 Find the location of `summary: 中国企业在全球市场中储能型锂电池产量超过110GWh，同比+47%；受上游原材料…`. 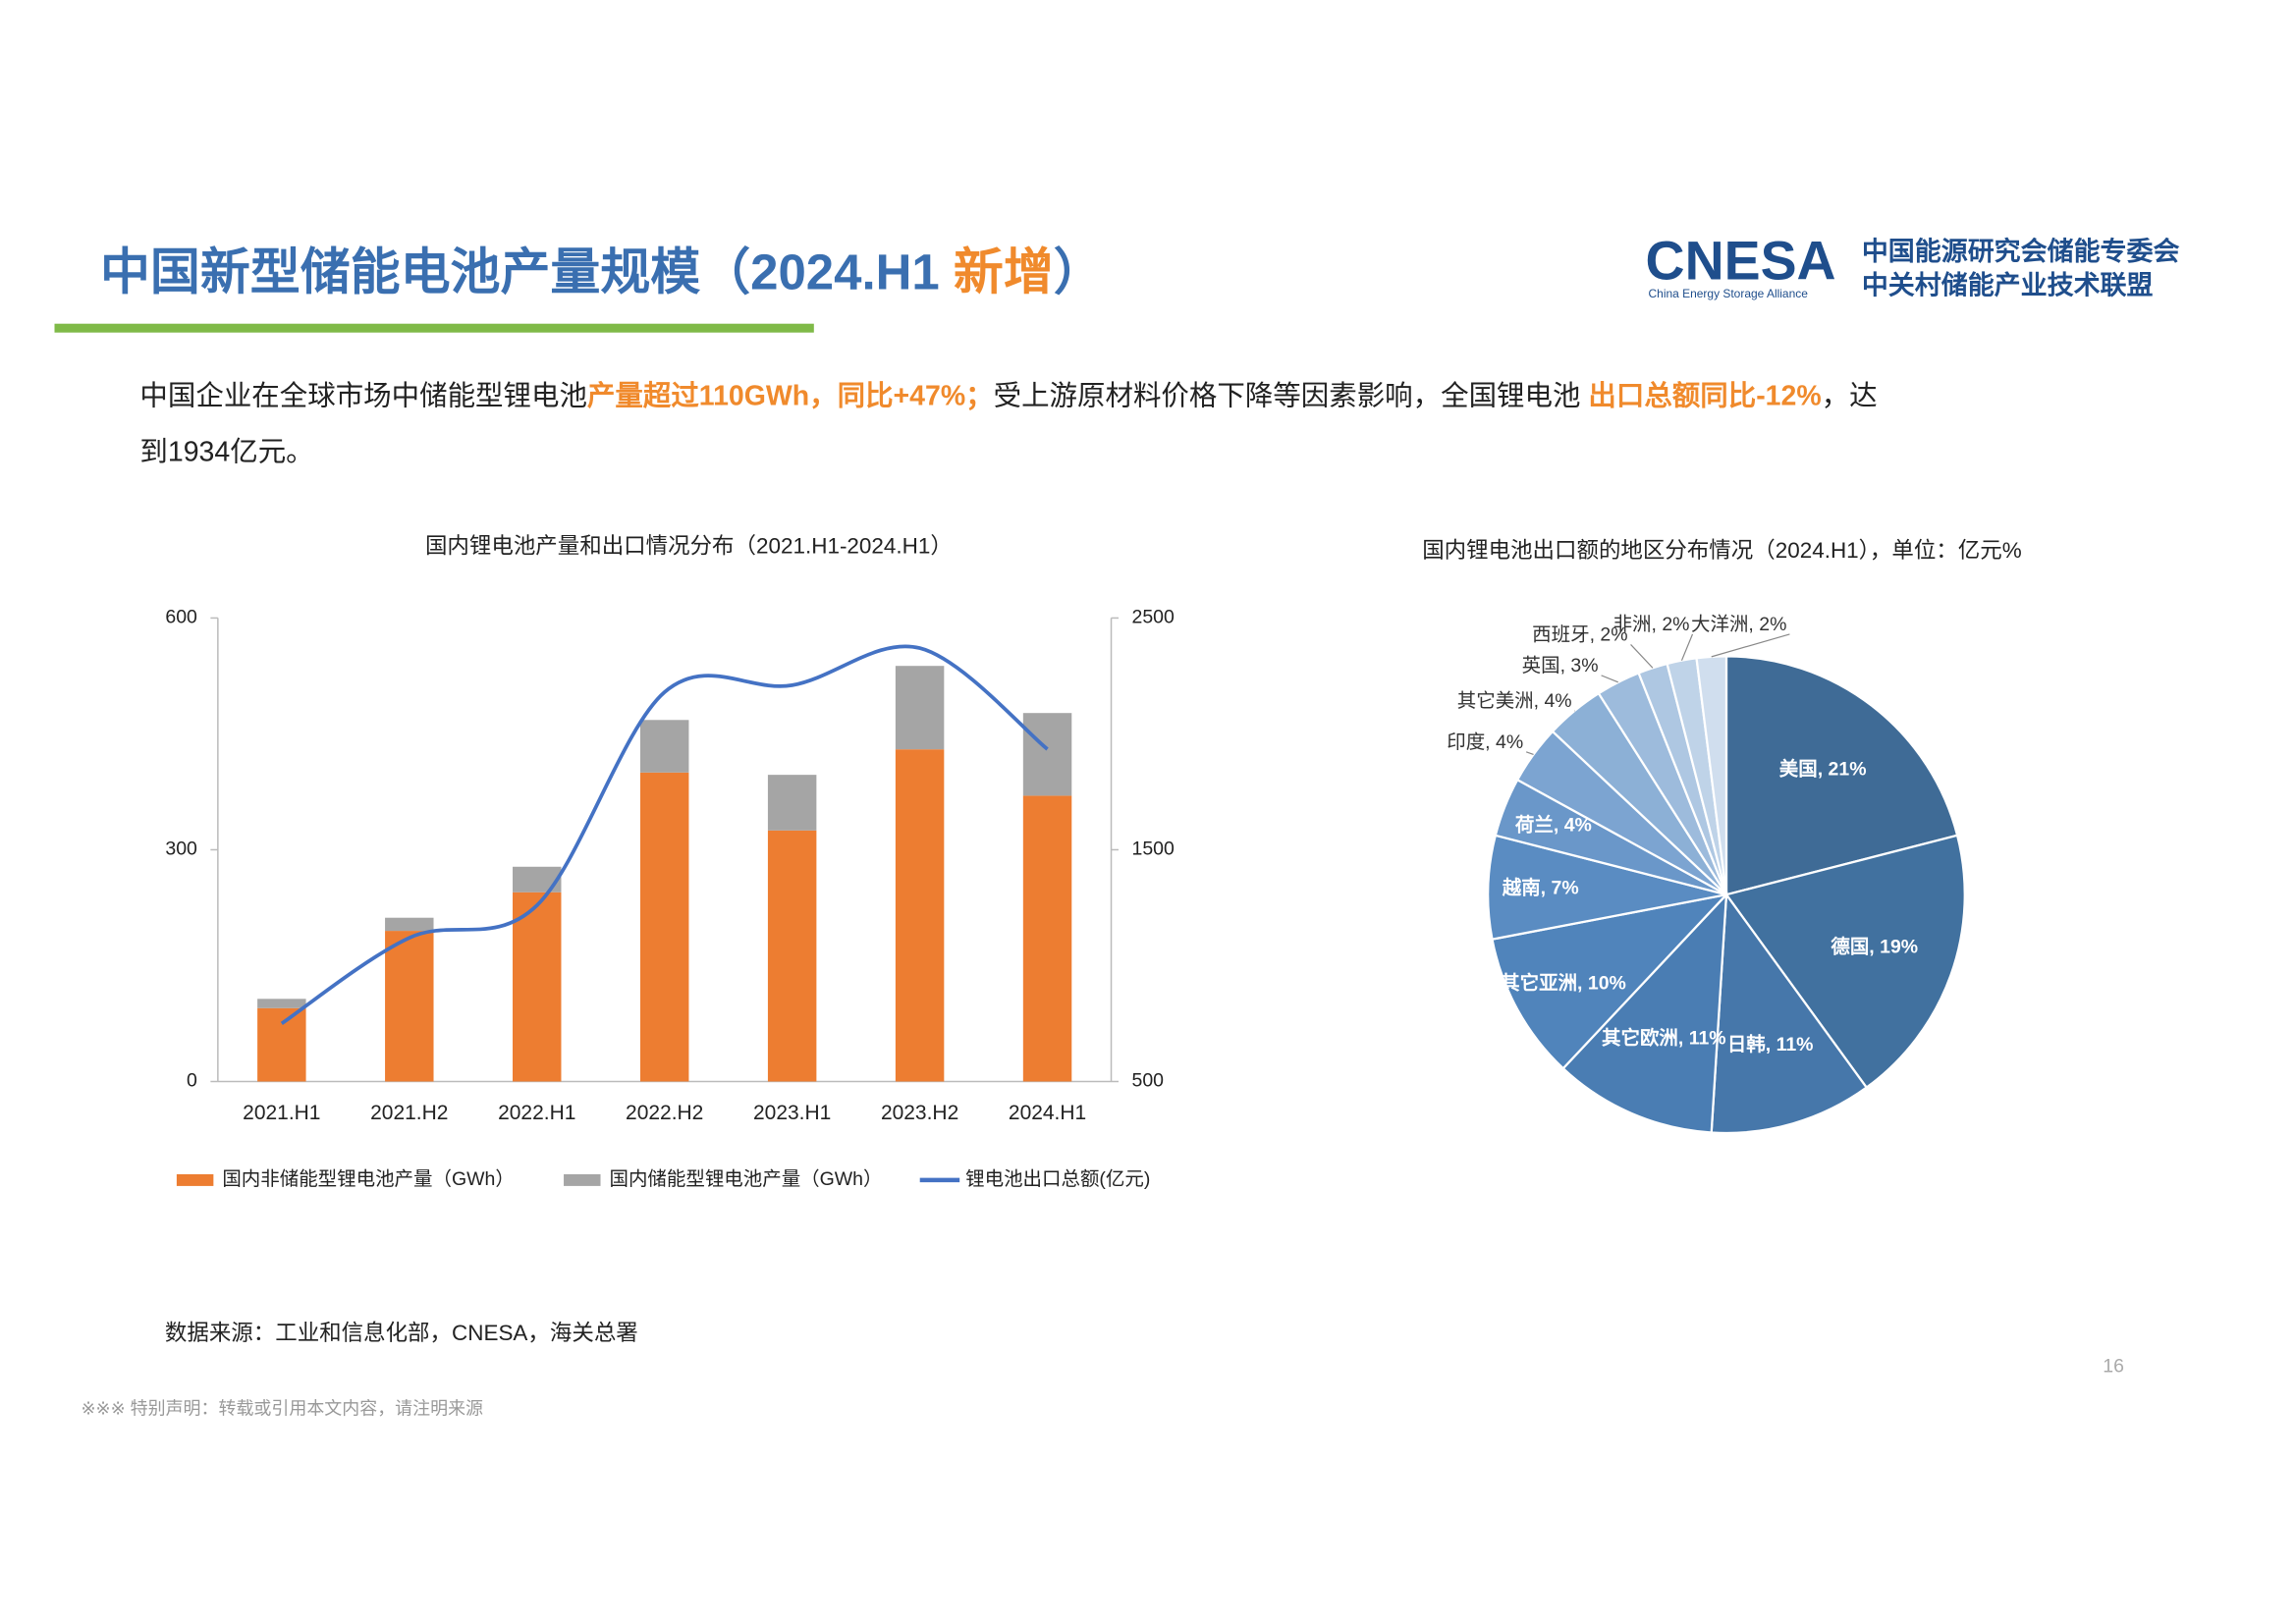

summary: 中国企业在全球市场中储能型锂电池产量超过110GWh，同比+47%；受上游原材料… is located at coordinates (1008, 424).